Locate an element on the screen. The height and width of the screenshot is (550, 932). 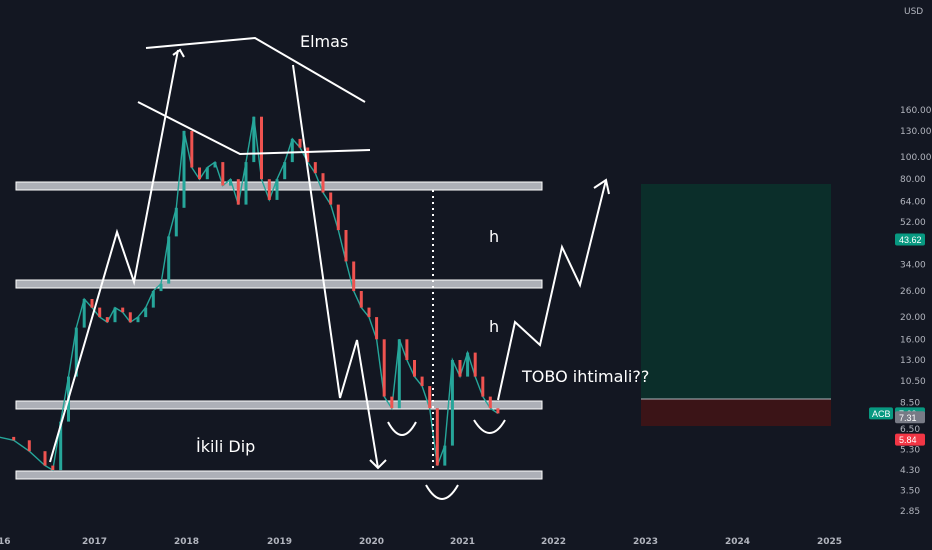
y-tick-label: 130.00 is located at coordinates (916, 132).